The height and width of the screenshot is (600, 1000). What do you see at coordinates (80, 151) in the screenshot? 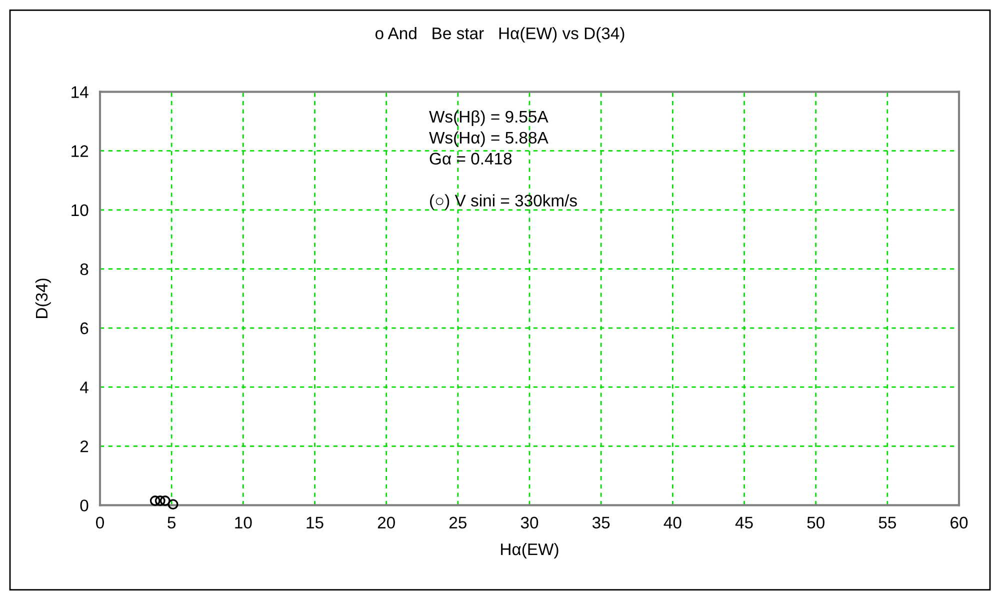
I see `y-tick-label: 12` at bounding box center [80, 151].